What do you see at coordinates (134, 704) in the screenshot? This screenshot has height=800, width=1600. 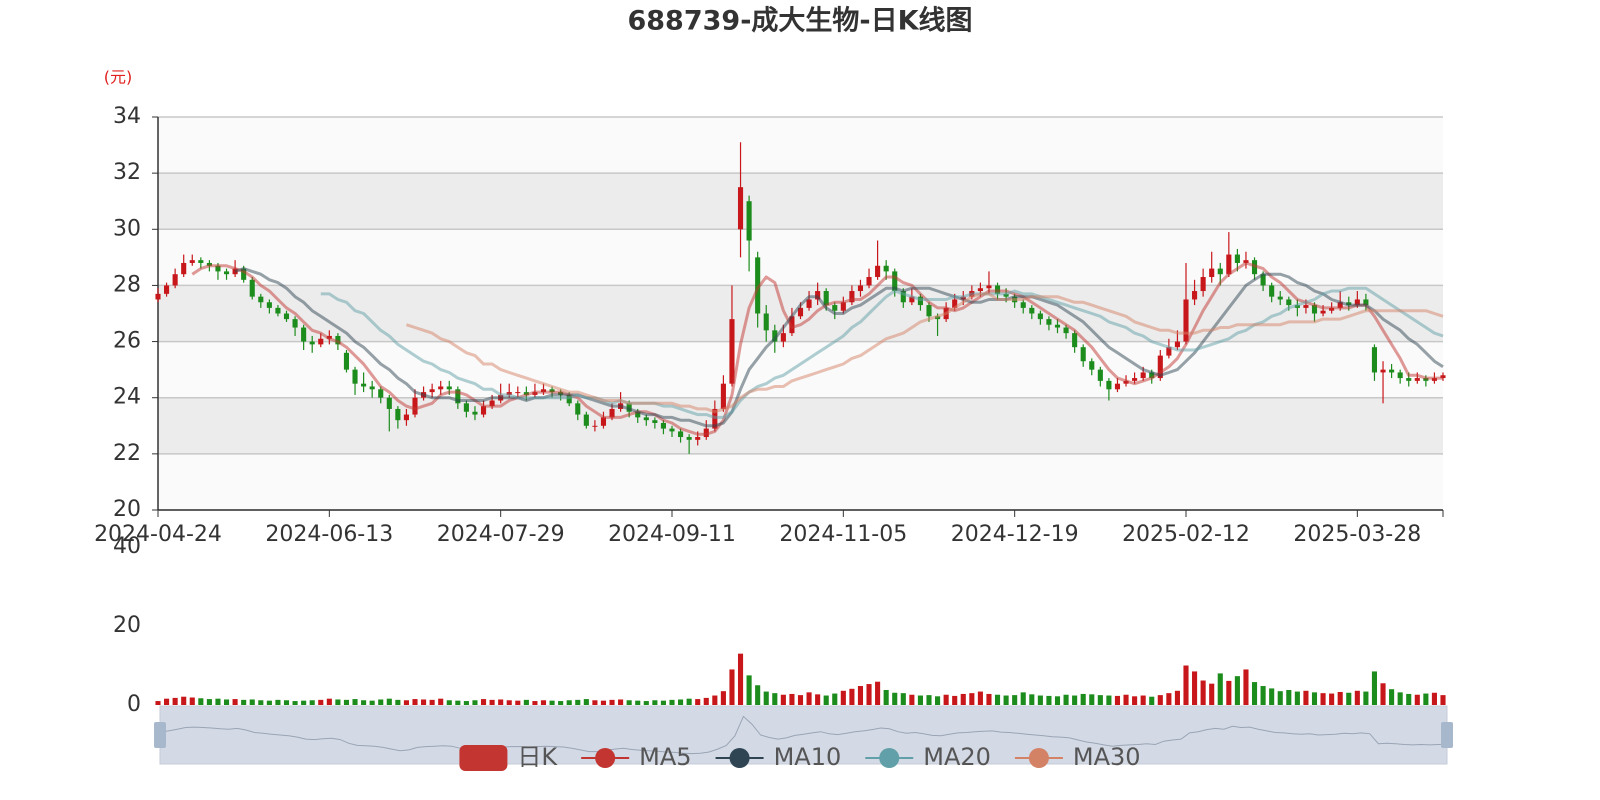 I see `volume-tick-label: 0` at bounding box center [134, 704].